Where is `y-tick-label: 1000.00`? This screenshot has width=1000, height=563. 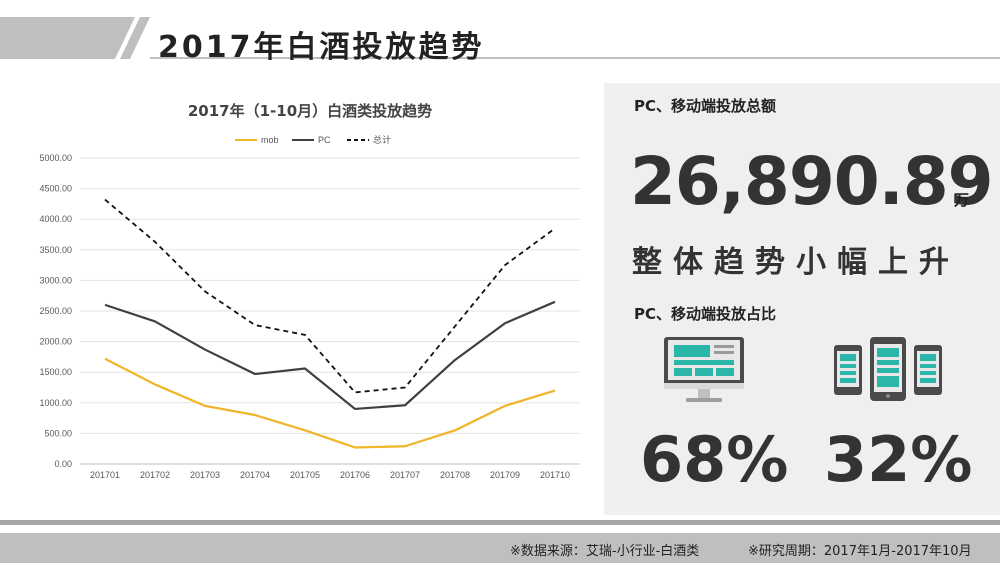 y-tick-label: 1000.00 is located at coordinates (55, 403).